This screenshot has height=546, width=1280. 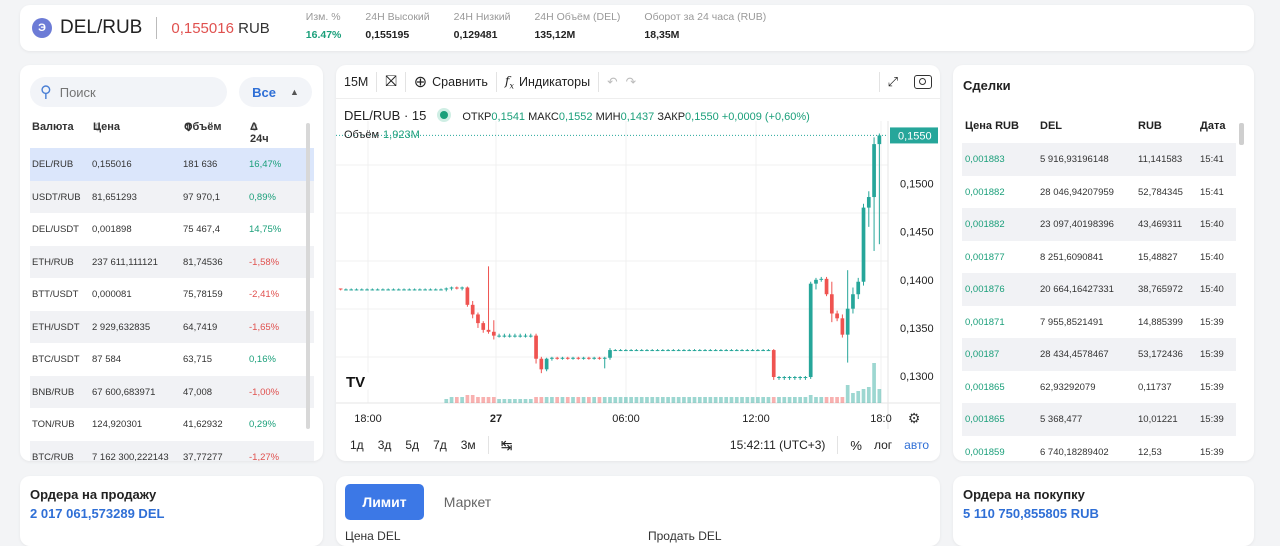 What do you see at coordinates (914, 135) in the screenshot?
I see `last-price-tag` at bounding box center [914, 135].